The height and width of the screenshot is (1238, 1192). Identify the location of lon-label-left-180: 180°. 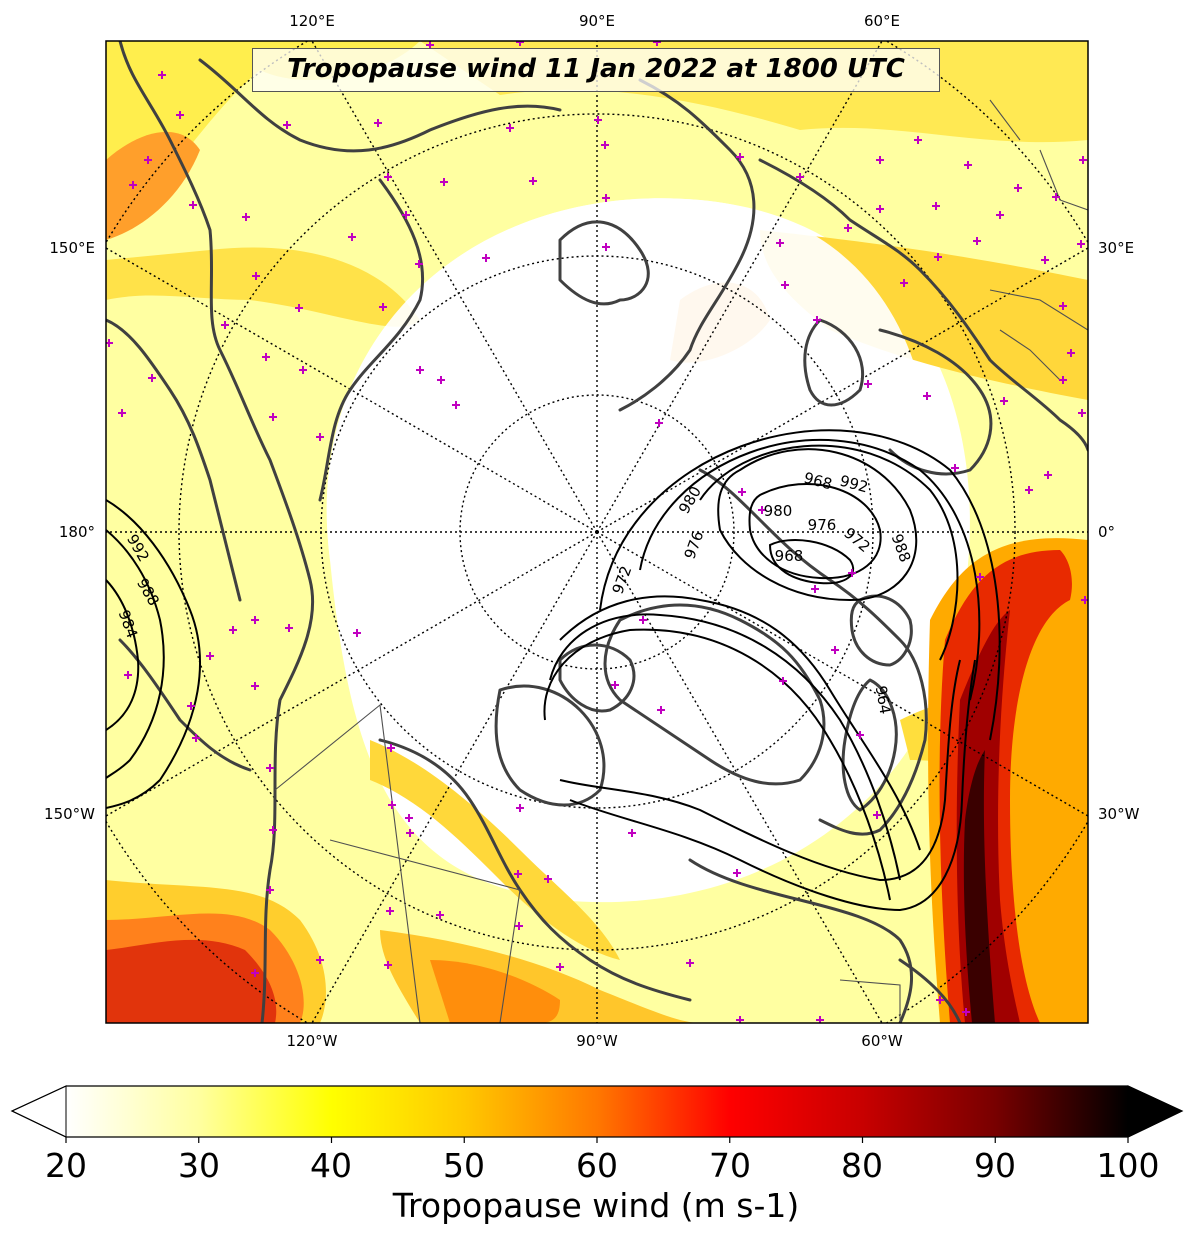
(76, 532).